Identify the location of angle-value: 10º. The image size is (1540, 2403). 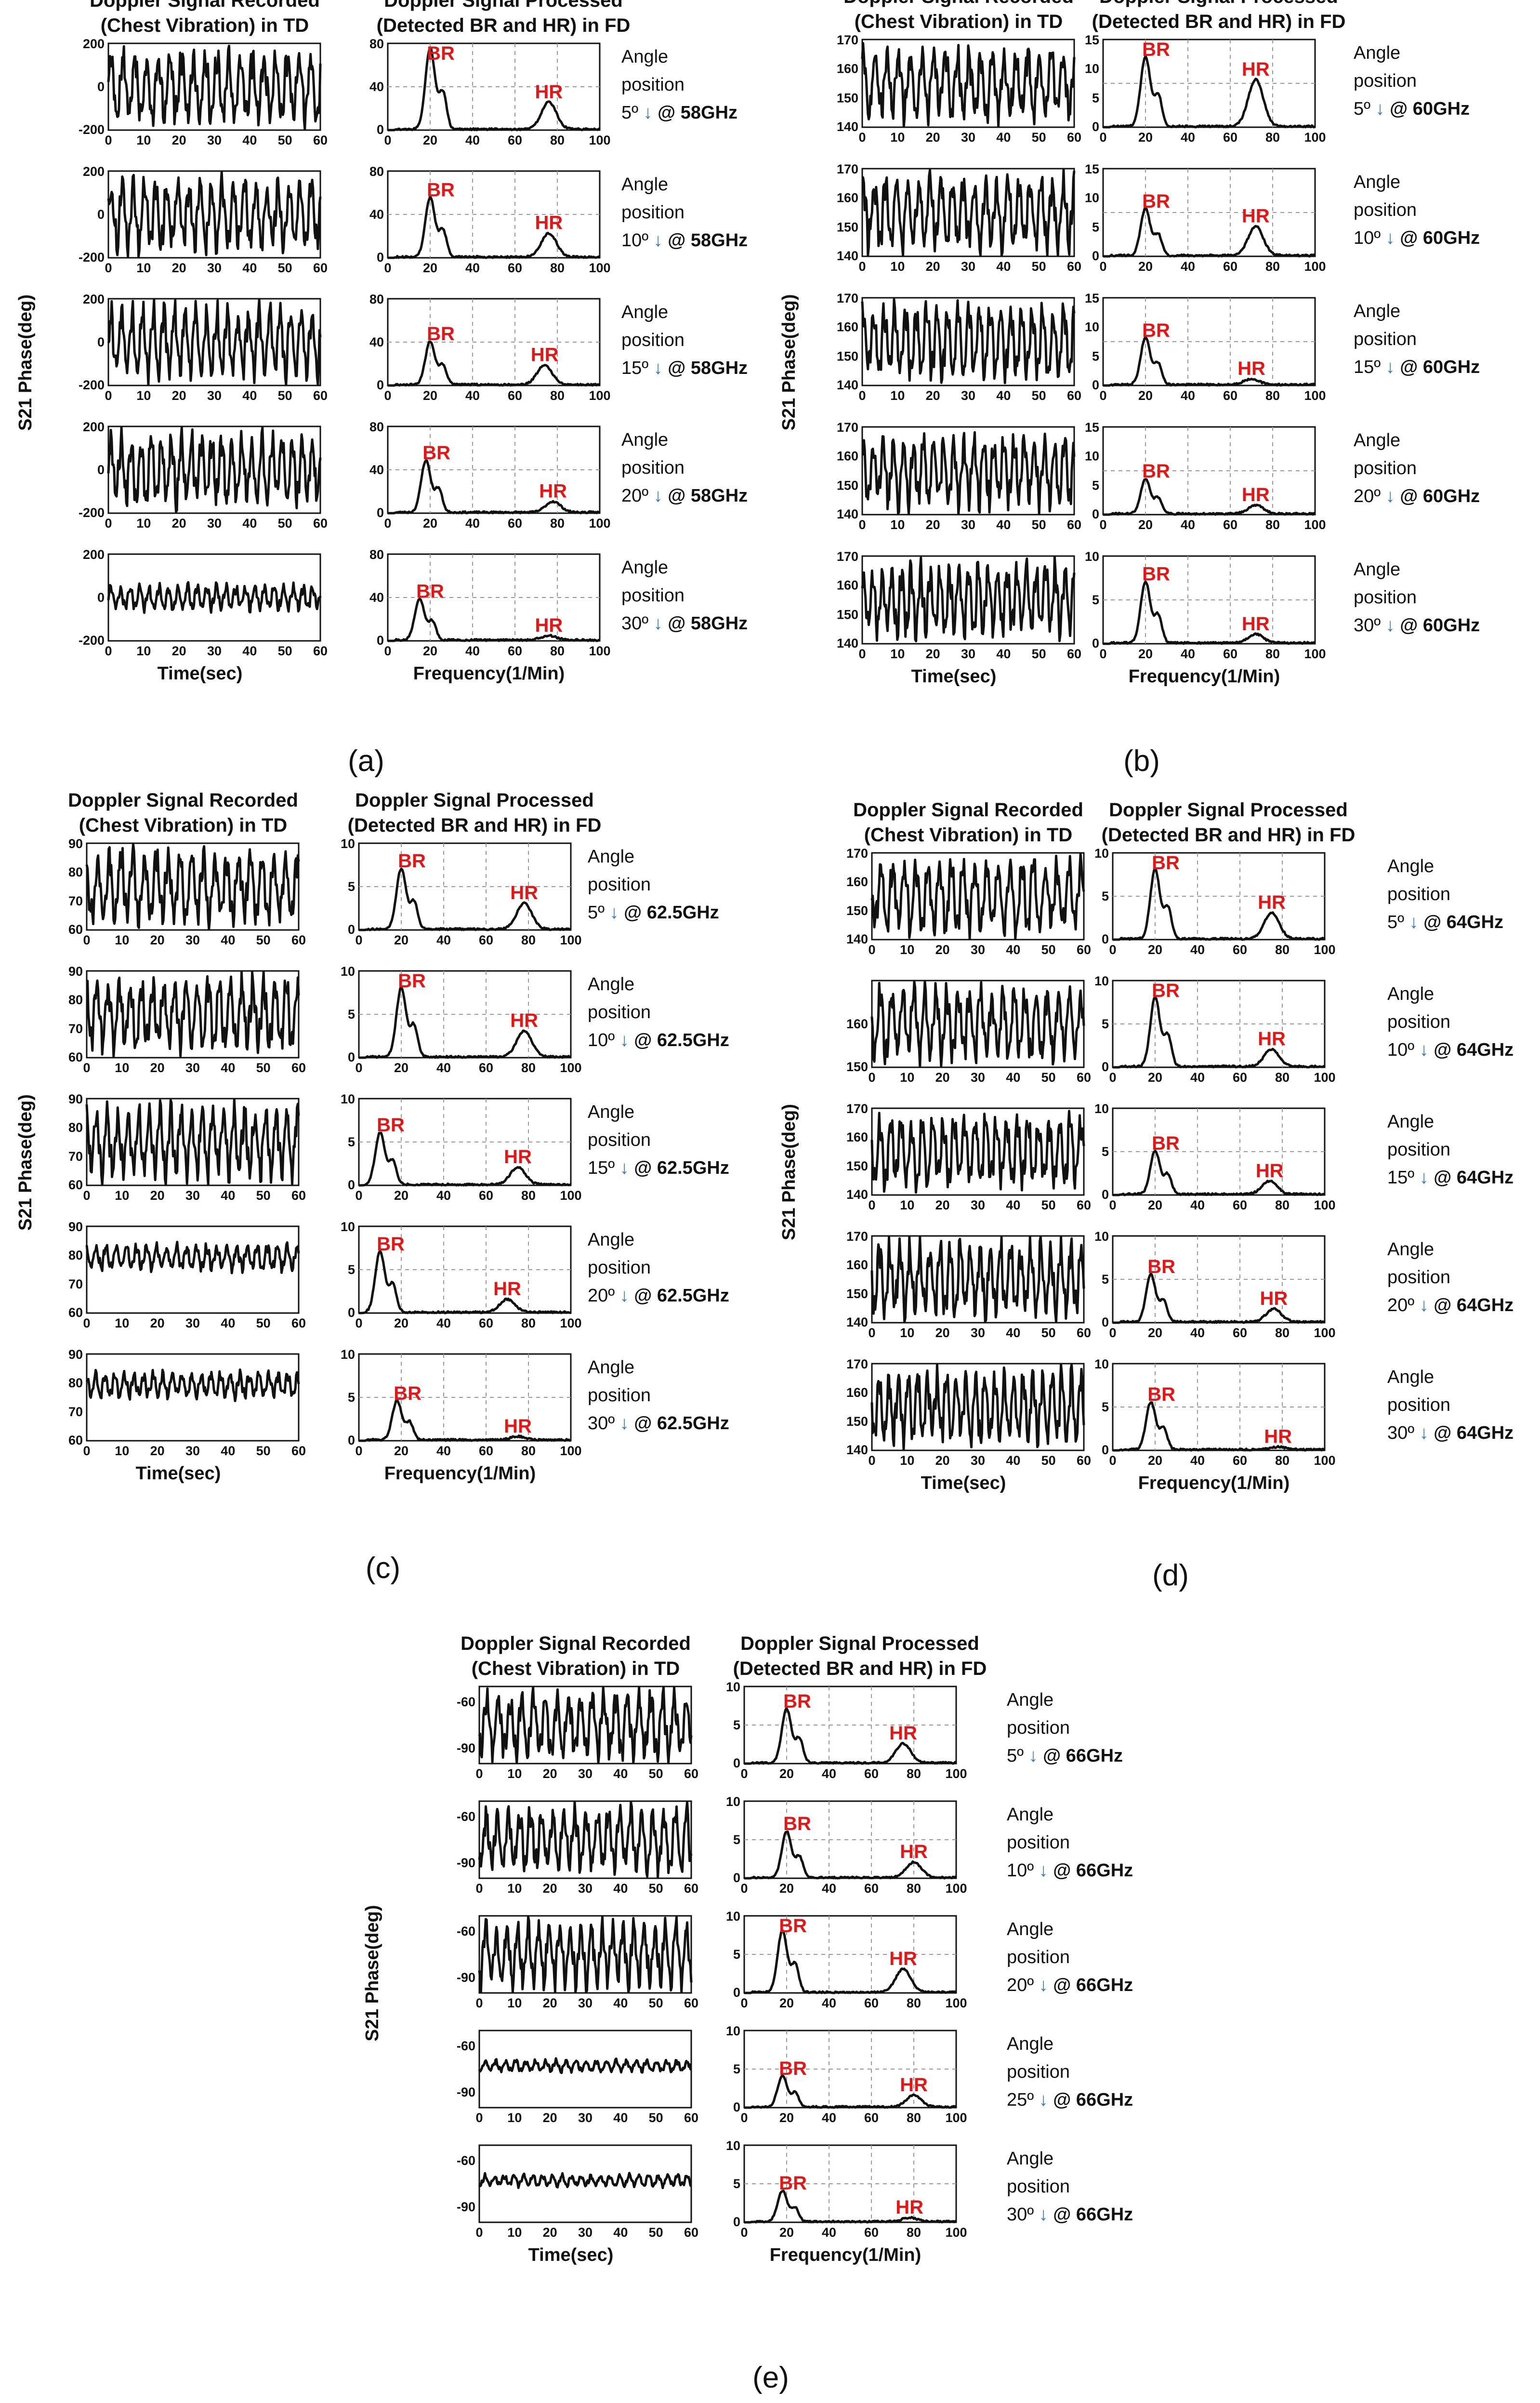
(601, 1040).